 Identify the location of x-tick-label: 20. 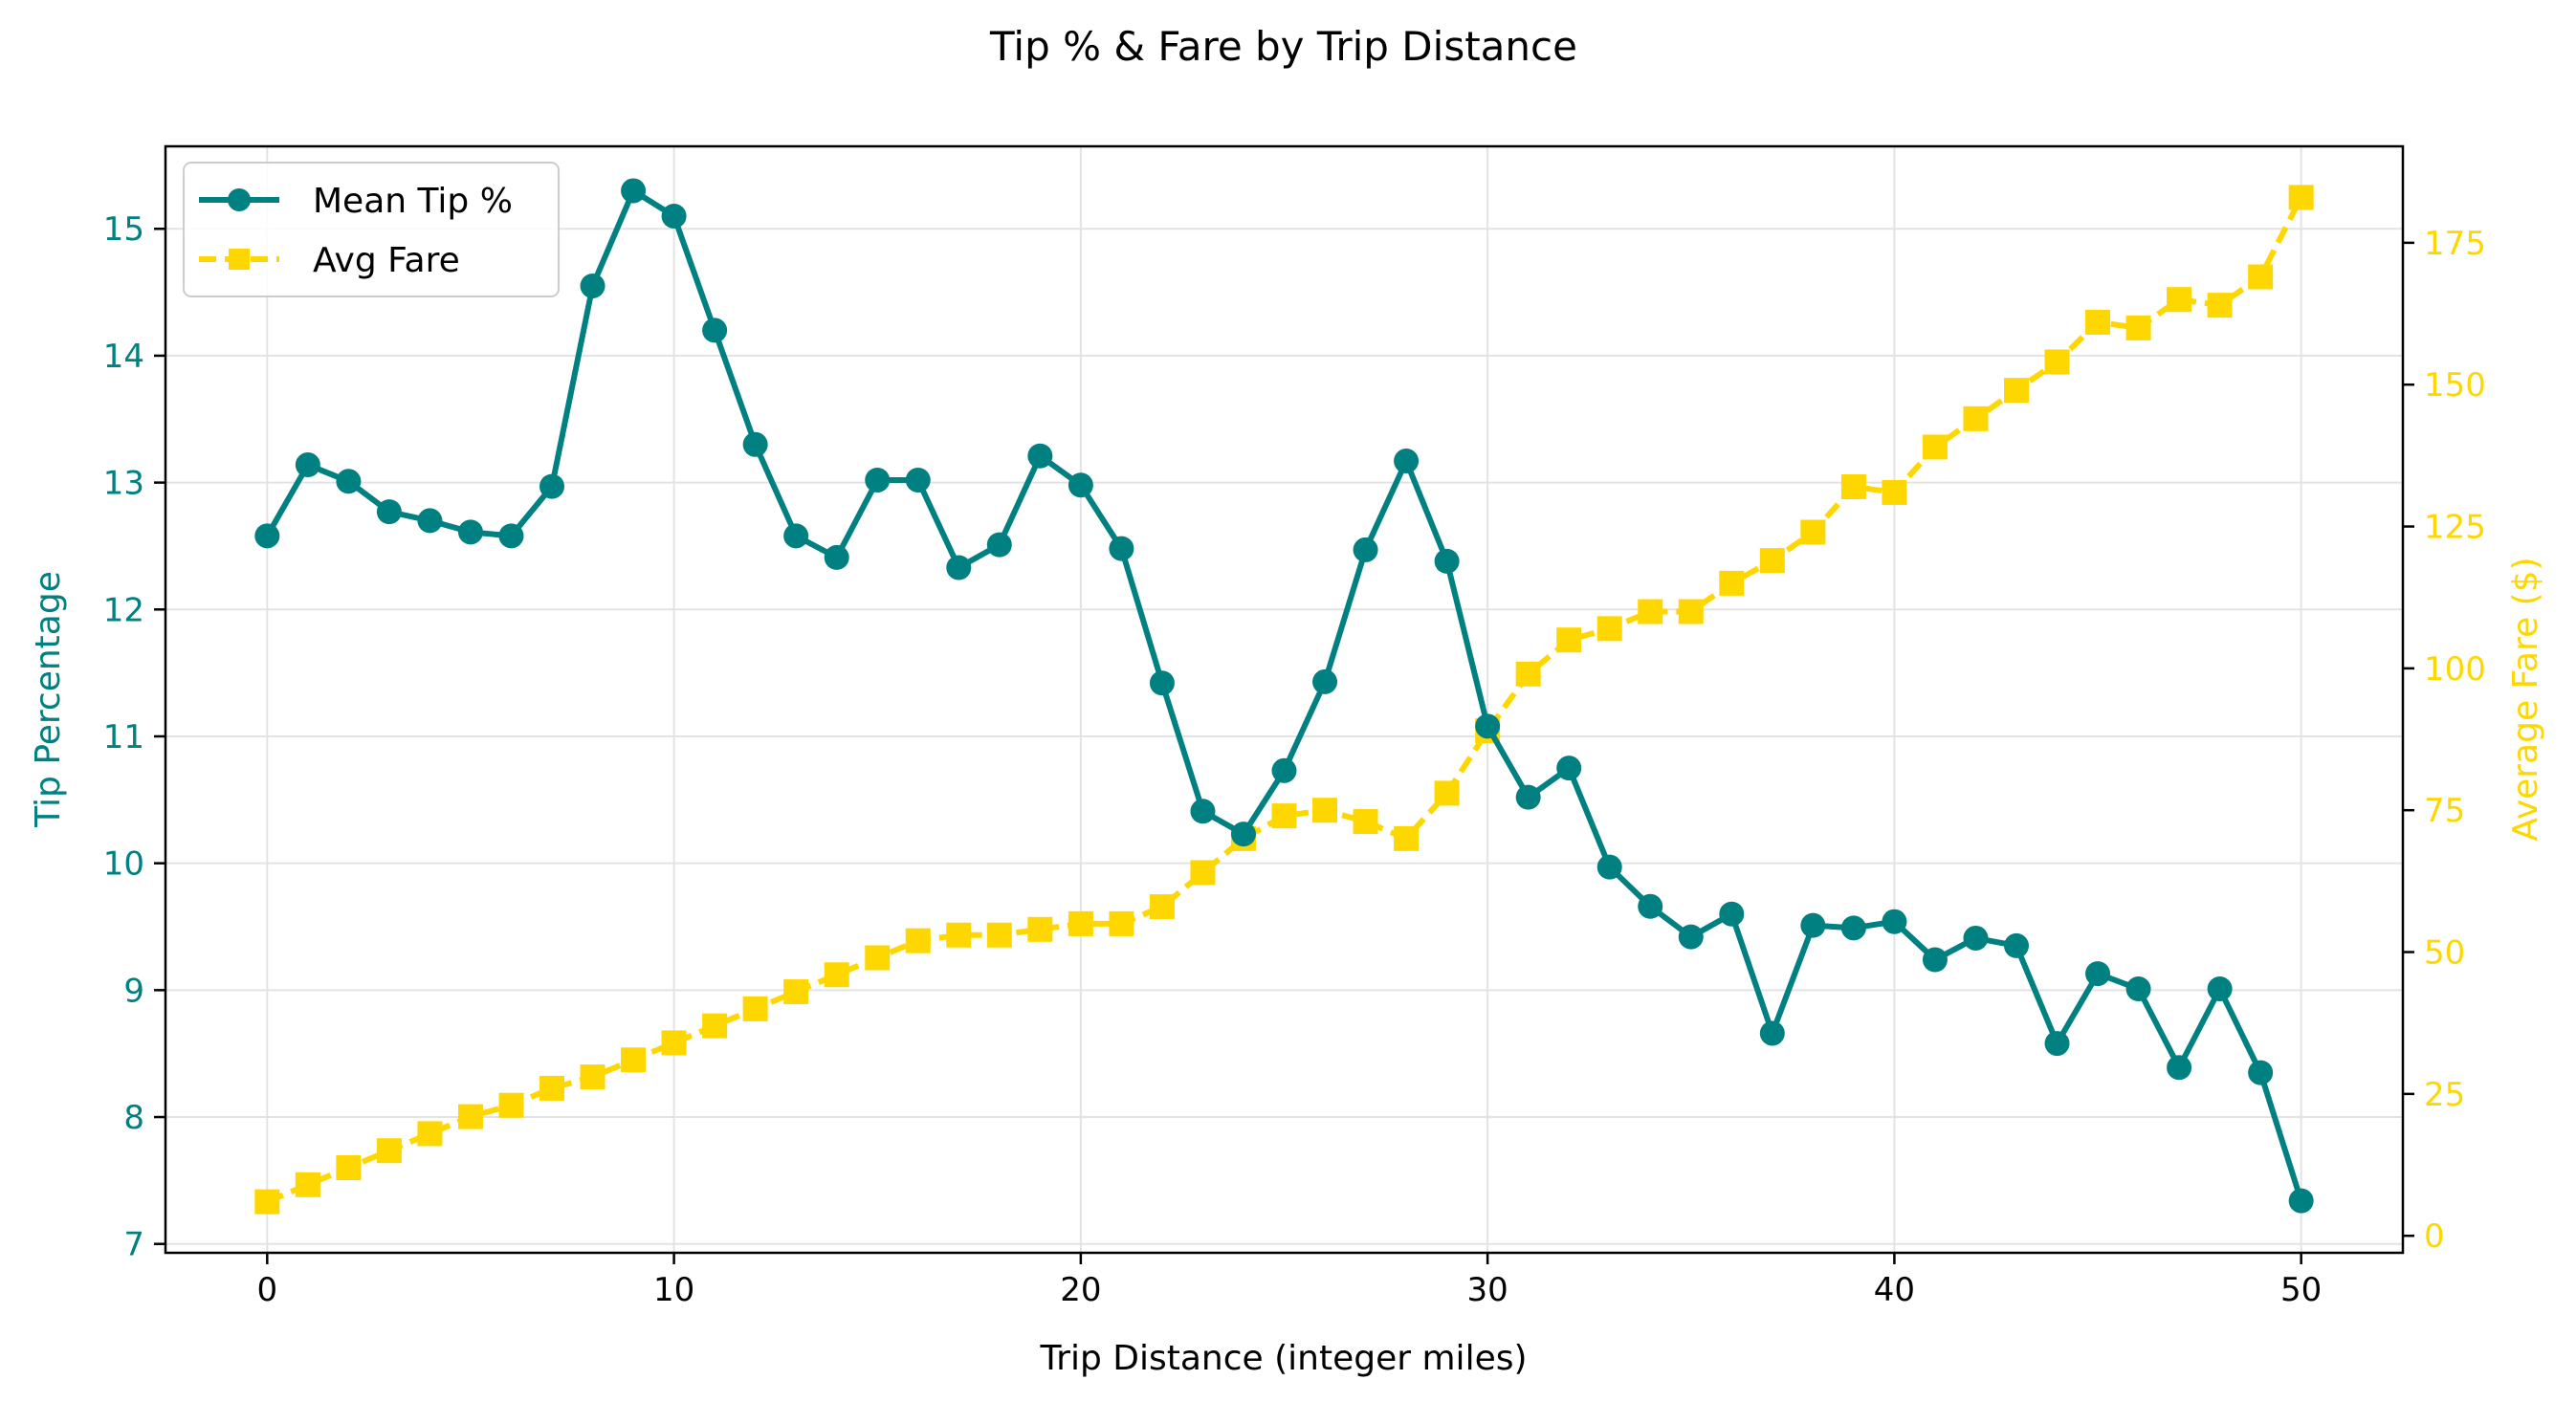
(1080, 1290).